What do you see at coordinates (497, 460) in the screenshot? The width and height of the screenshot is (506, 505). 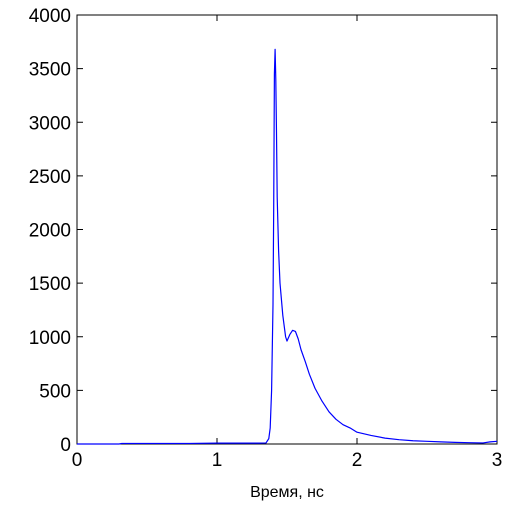 I see `x-tick-label: 3` at bounding box center [497, 460].